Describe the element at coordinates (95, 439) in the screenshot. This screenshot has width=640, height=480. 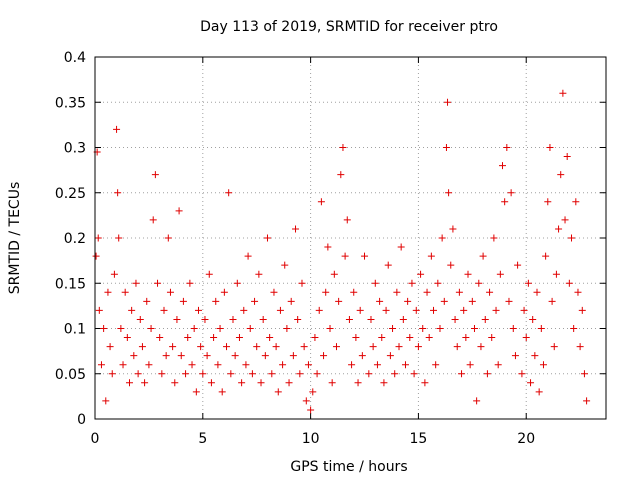
I see `x-tick-label: 0` at that location.